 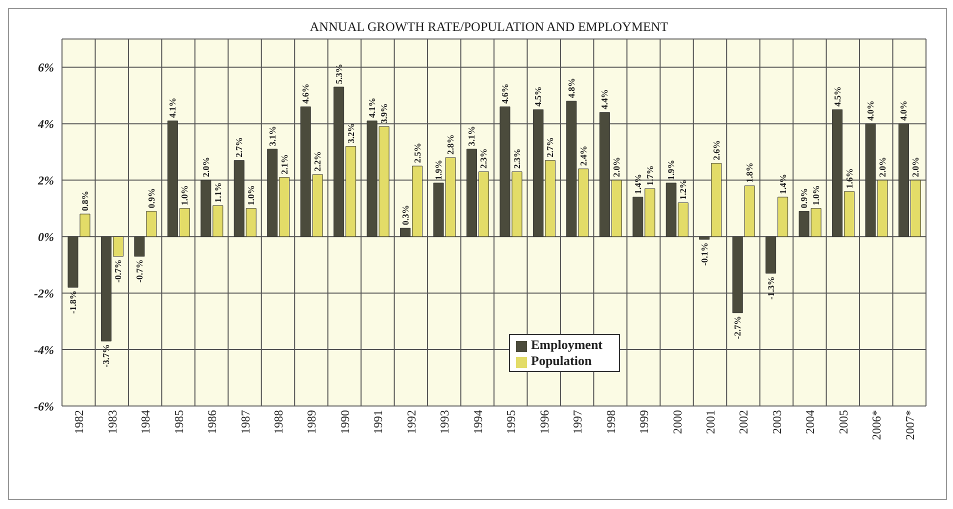 I want to click on x-tick-label: 1990, so click(x=345, y=422).